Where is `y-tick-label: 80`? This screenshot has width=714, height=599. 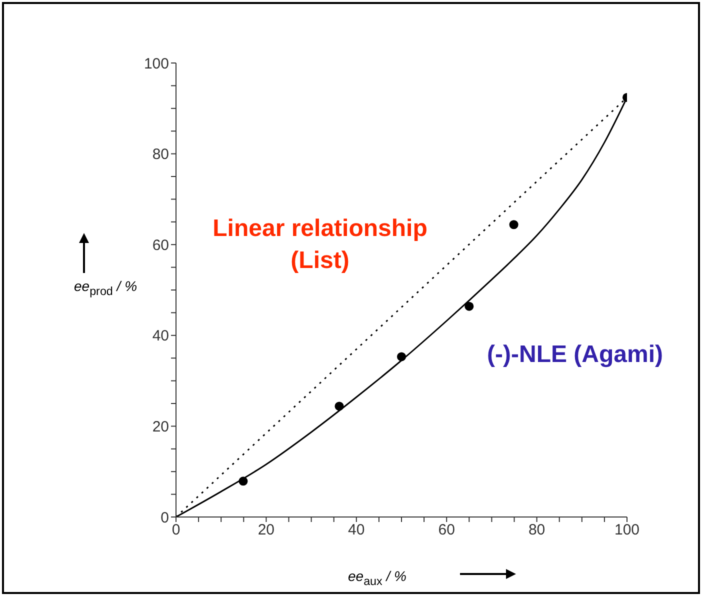 y-tick-label: 80 is located at coordinates (160, 155).